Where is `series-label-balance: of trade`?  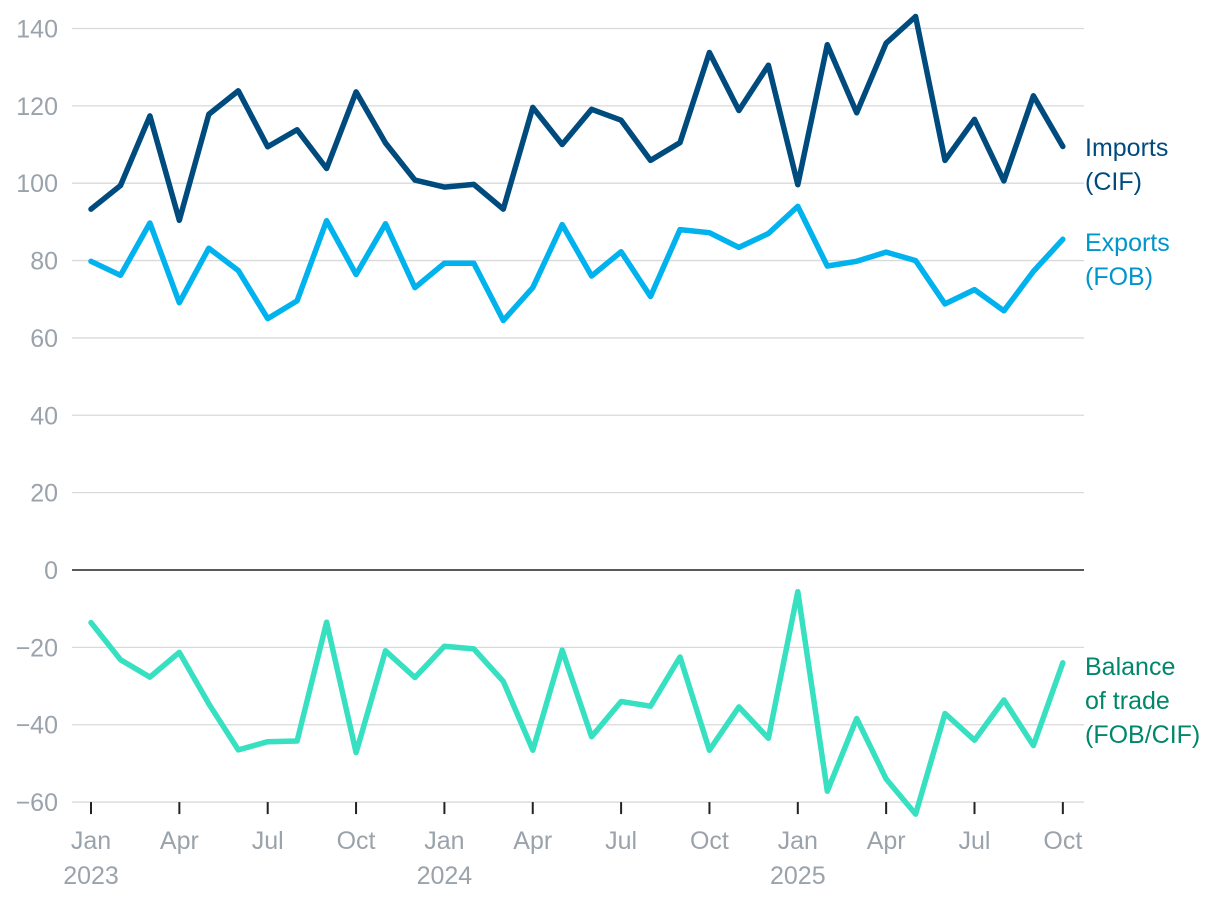
series-label-balance: of trade is located at coordinates (1127, 701).